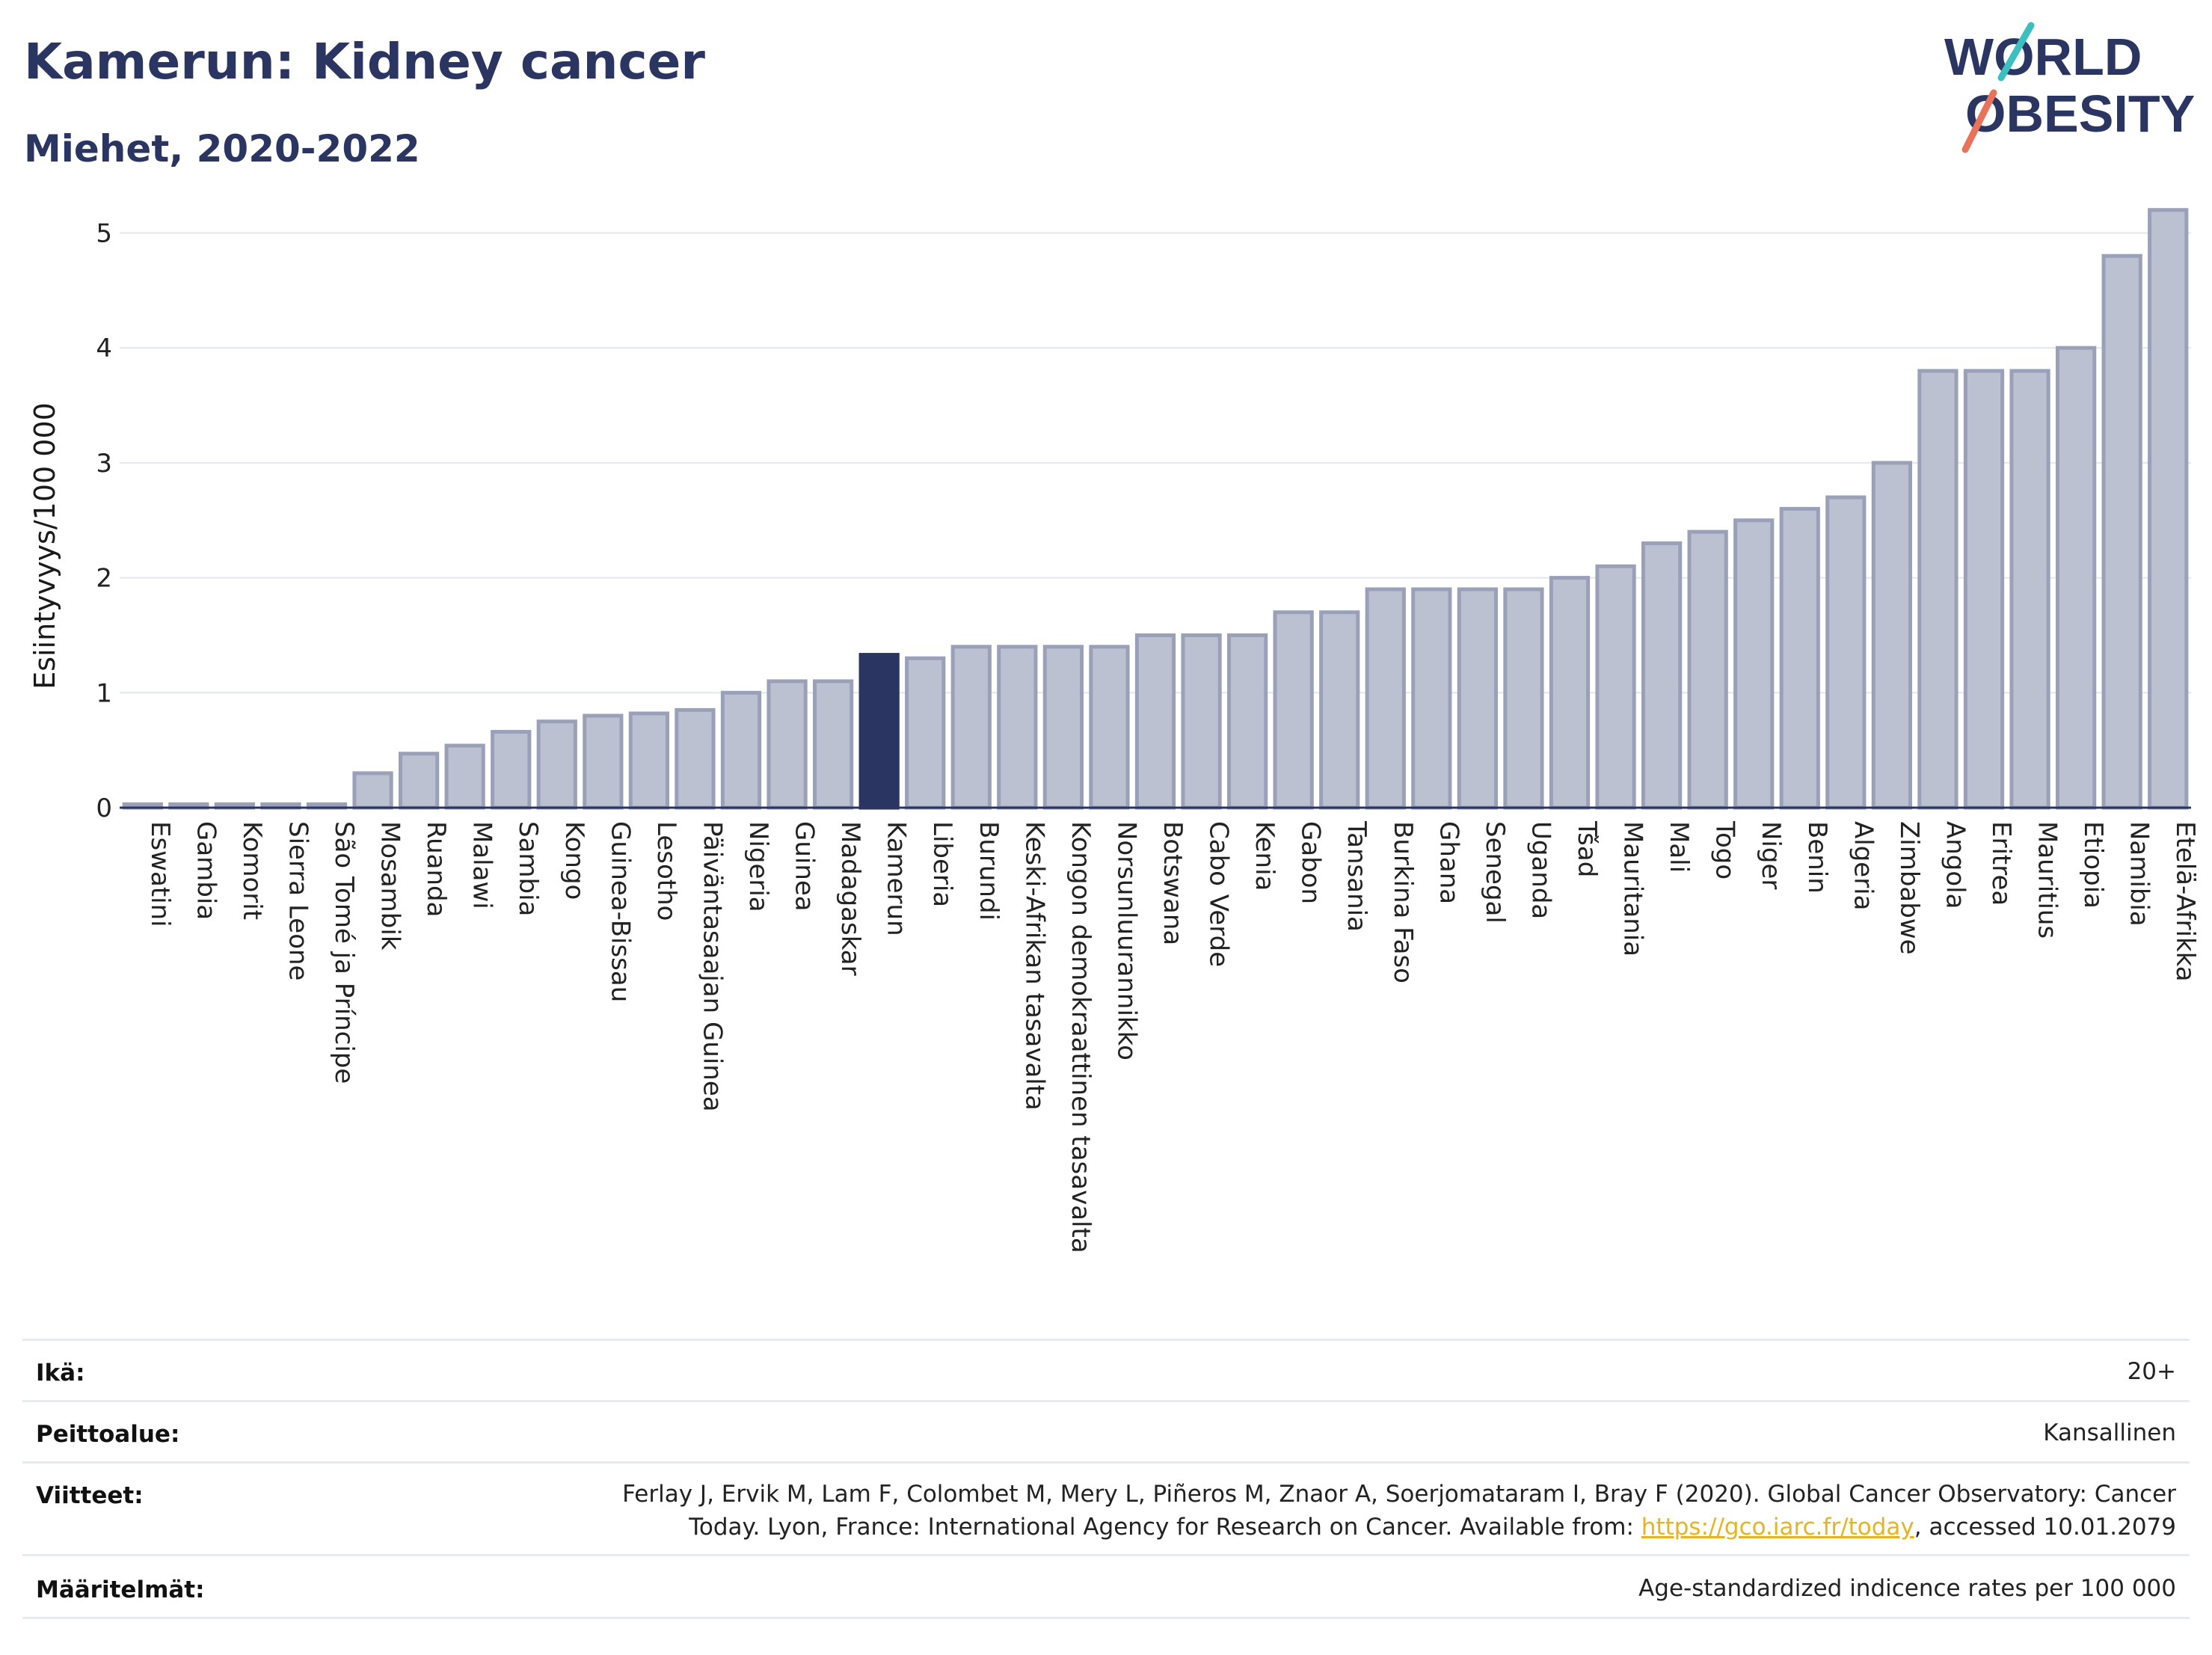 This screenshot has height=1655, width=2212. Describe the element at coordinates (298, 900) in the screenshot. I see `x-tick-label: Sierra Leone` at that location.